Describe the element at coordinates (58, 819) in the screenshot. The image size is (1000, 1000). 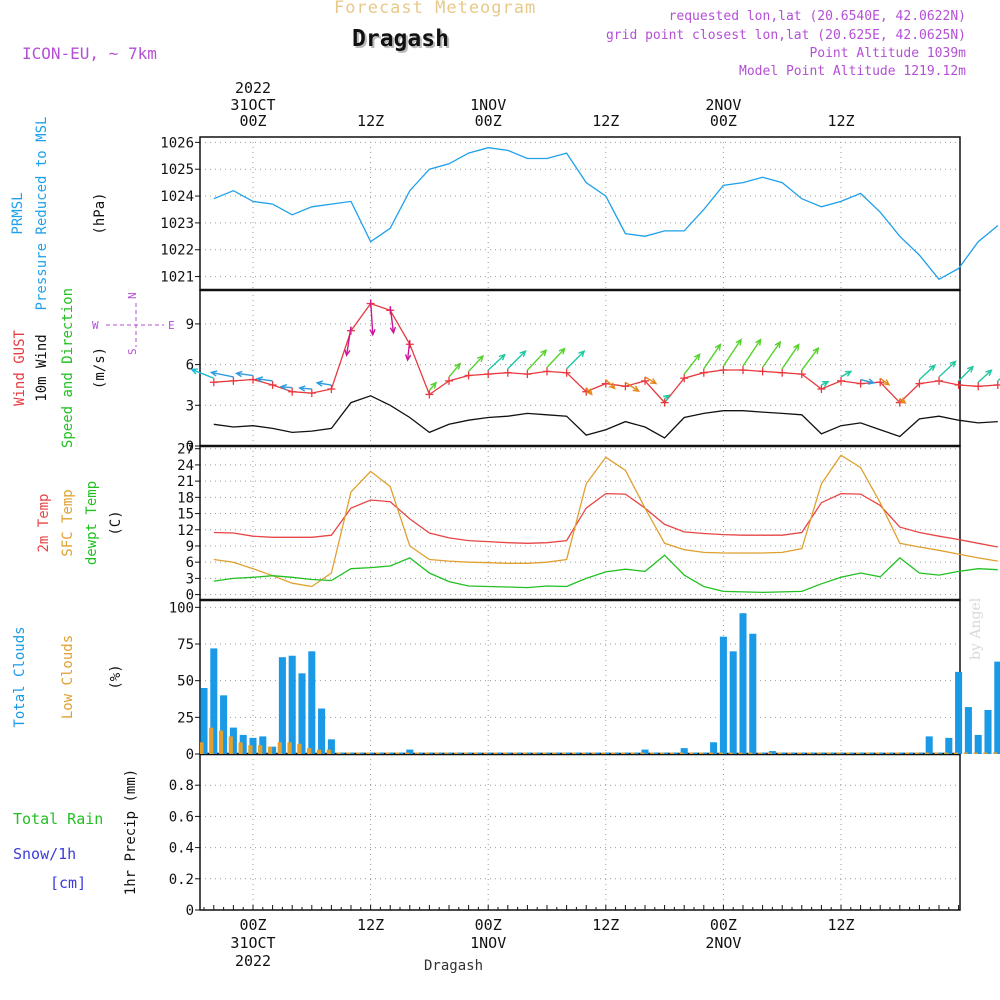
I see `precip-legend: Total Rain` at that location.